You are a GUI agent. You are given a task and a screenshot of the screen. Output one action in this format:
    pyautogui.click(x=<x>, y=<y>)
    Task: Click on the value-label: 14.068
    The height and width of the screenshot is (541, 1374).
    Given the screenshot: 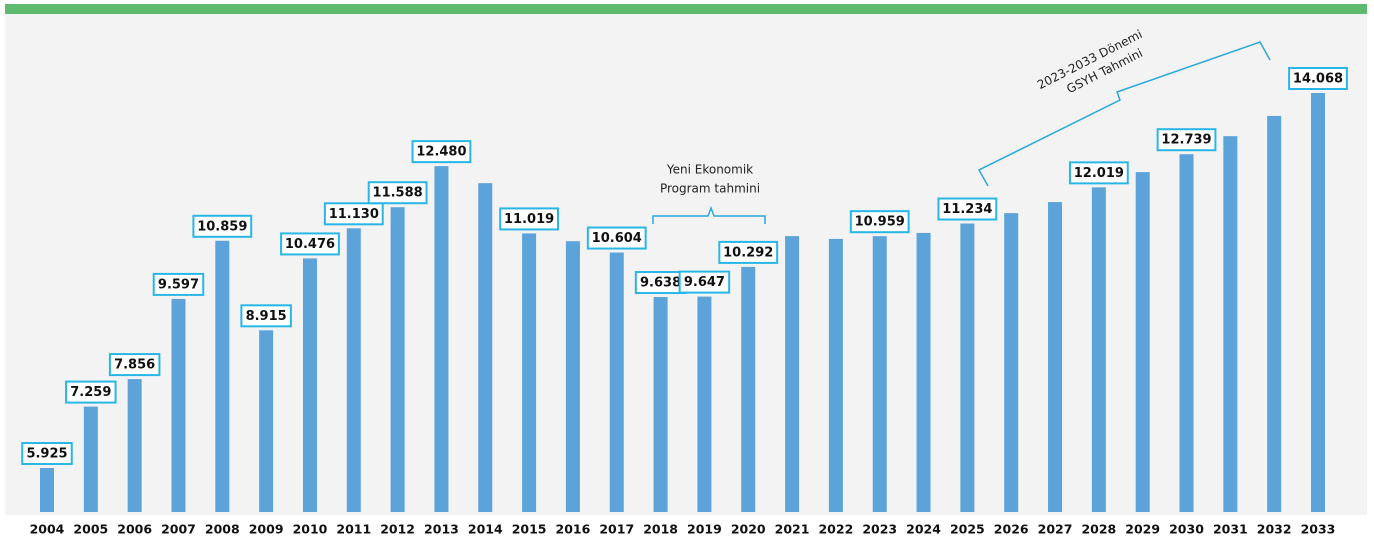 What is the action you would take?
    pyautogui.click(x=1318, y=79)
    